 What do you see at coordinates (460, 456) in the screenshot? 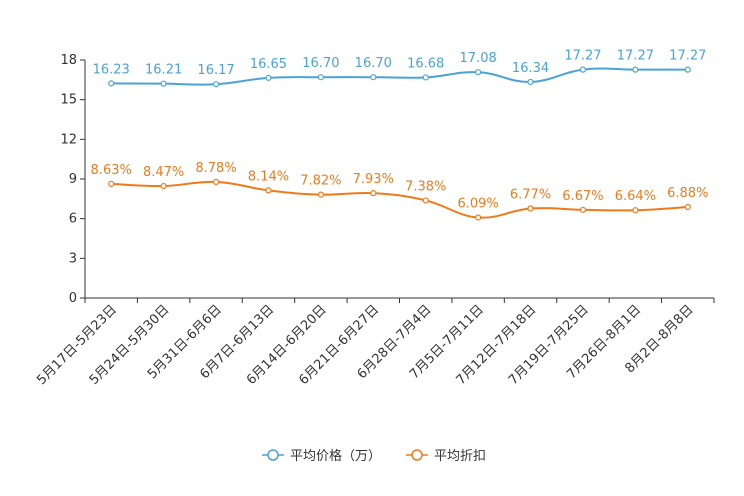
I see `legend-label: 平均折扣` at bounding box center [460, 456].